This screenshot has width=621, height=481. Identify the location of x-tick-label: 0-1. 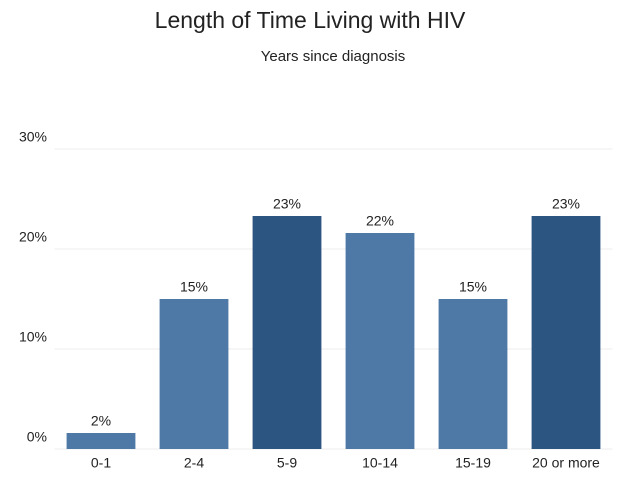
(101, 463).